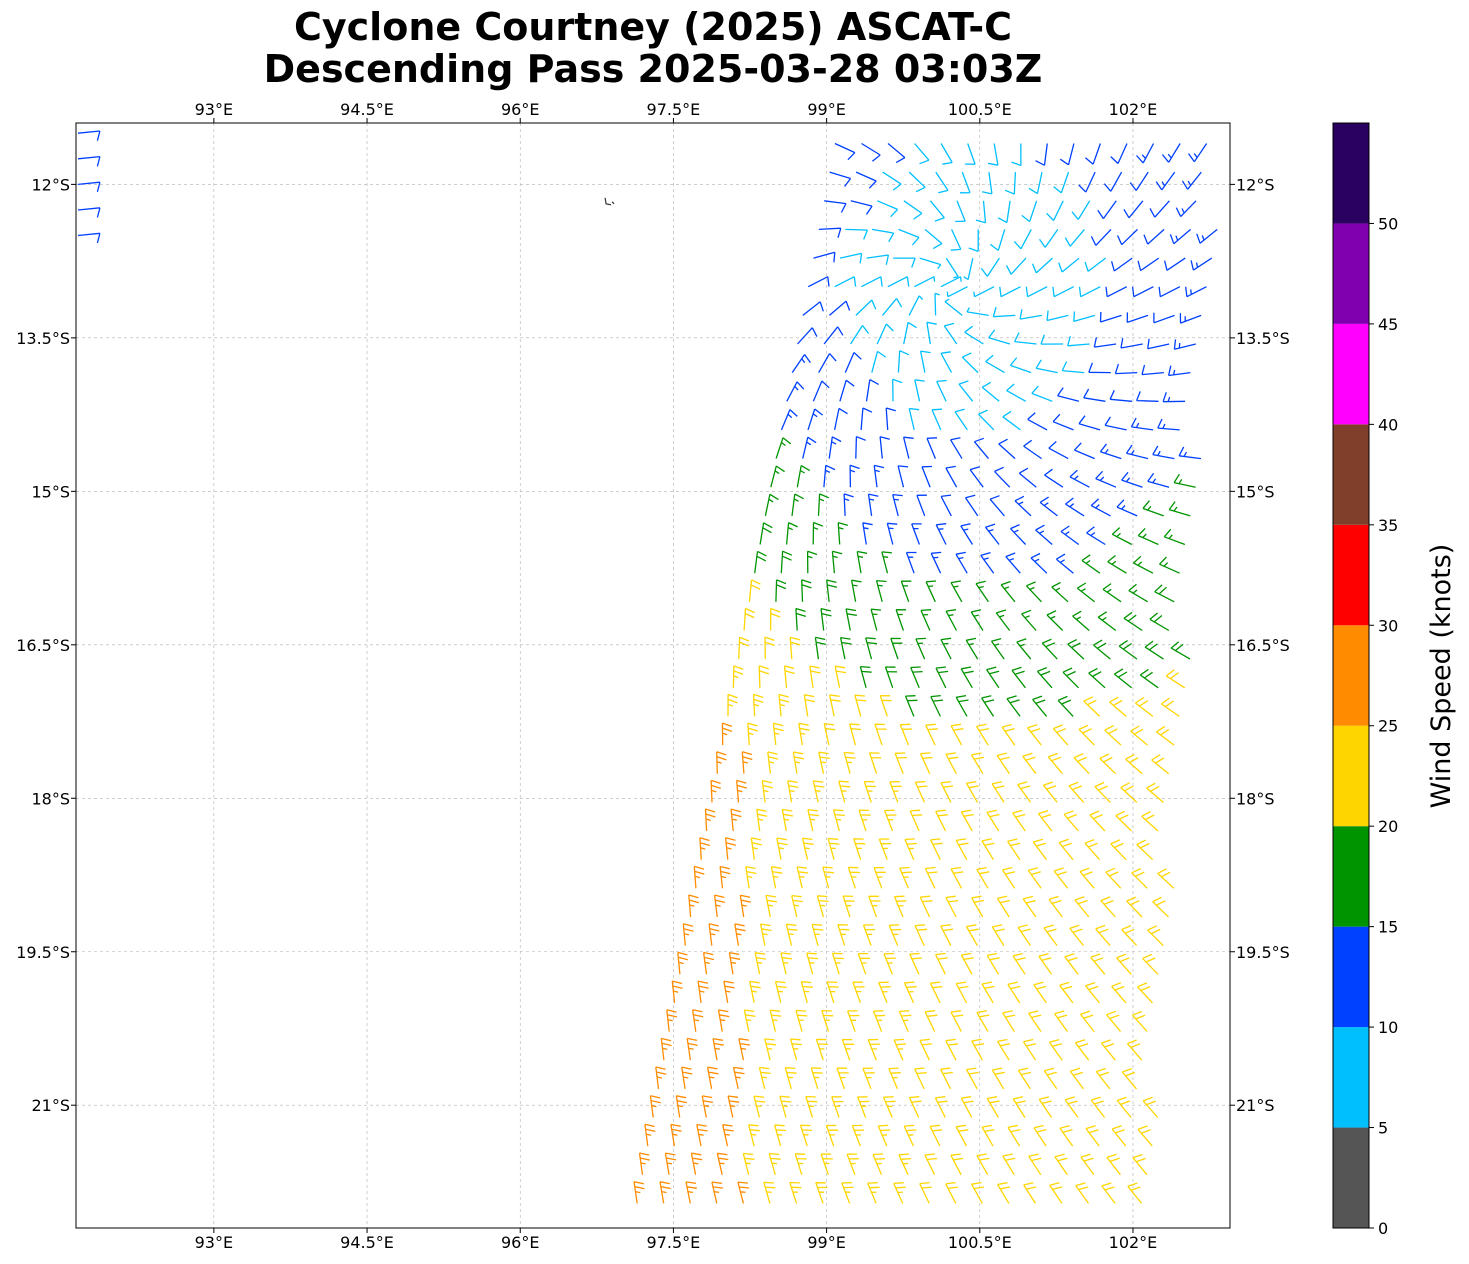 The height and width of the screenshot is (1264, 1469). I want to click on lat-tick-label-left: 12°S, so click(50, 184).